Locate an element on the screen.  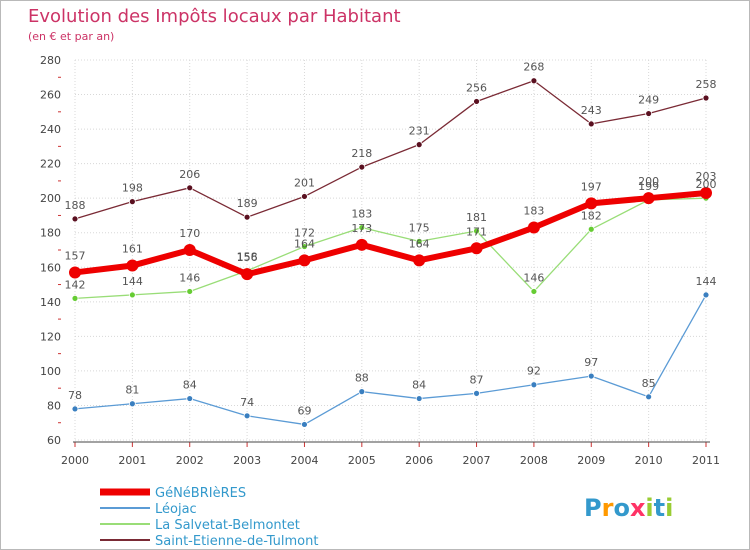
legend-label: Saint-Etienne-de-Tulmont is located at coordinates (236, 541).